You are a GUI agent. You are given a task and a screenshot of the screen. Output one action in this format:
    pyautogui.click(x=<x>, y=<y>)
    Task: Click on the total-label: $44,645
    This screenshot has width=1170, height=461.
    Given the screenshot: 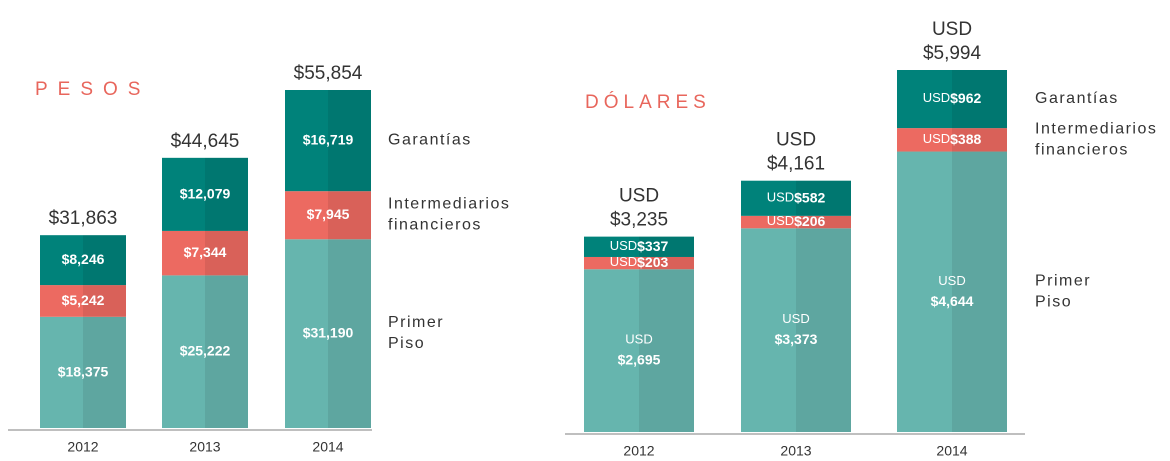 What is the action you would take?
    pyautogui.click(x=205, y=141)
    